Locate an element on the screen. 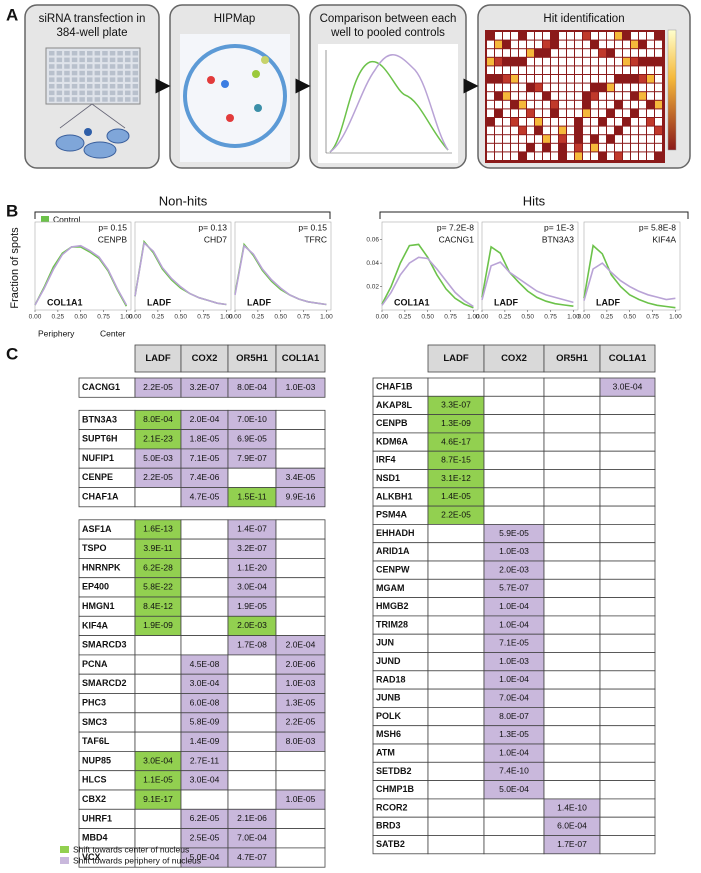 The height and width of the screenshot is (873, 701). legend-swatch is located at coordinates (45, 219).